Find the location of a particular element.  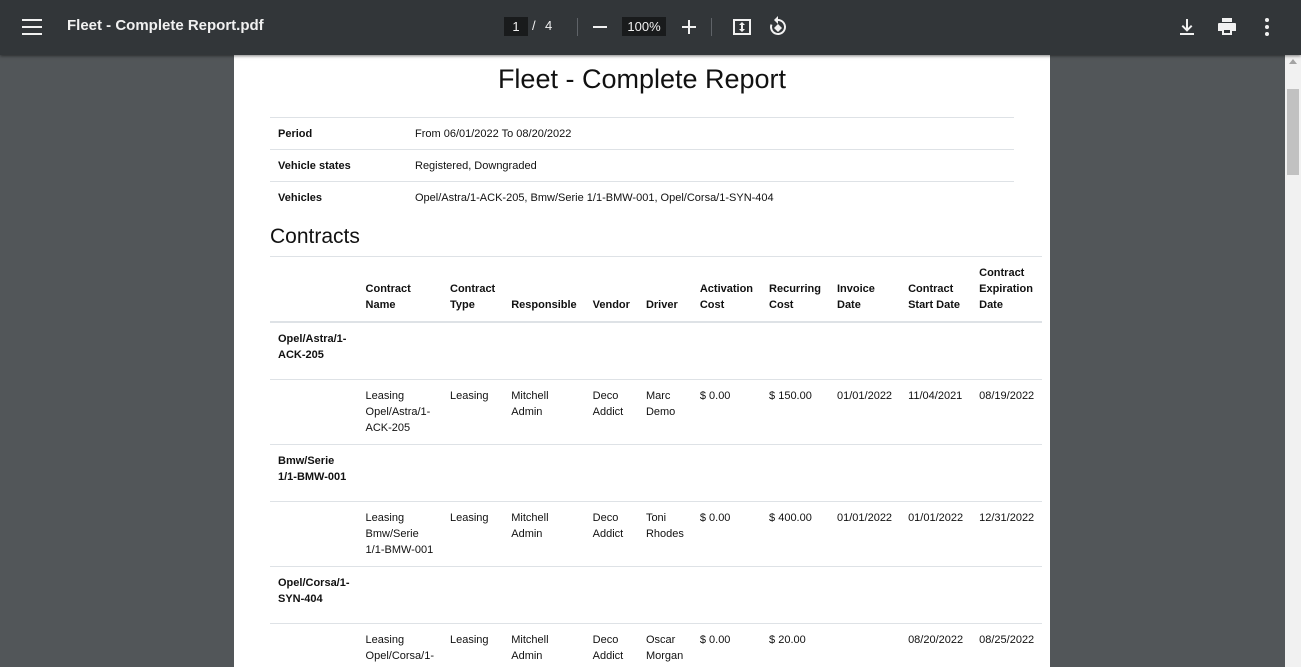

table-cell: 11/04/2021 is located at coordinates (936, 412).